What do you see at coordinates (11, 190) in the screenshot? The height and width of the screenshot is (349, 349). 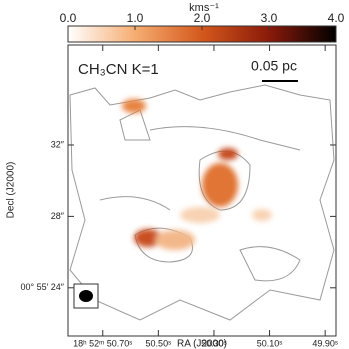 I see `y-axis-label: Decl (J2000)` at bounding box center [11, 190].